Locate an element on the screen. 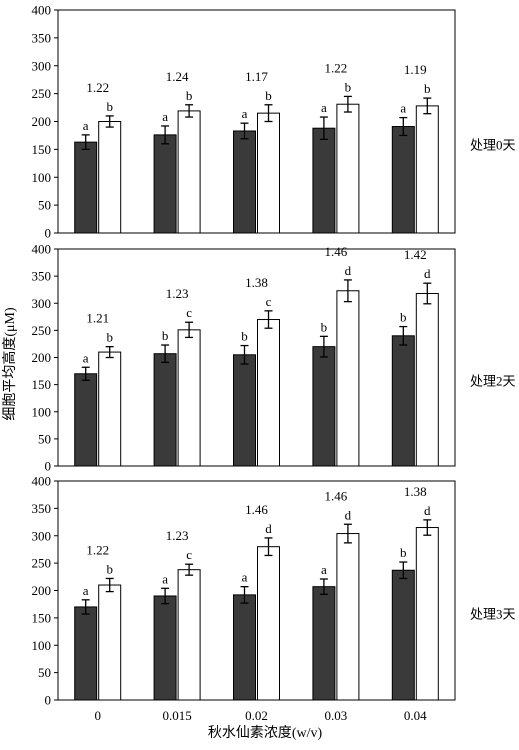 The height and width of the screenshot is (750, 519). y-axis-label: 细胞平均高度(μM) is located at coordinates (9, 364).